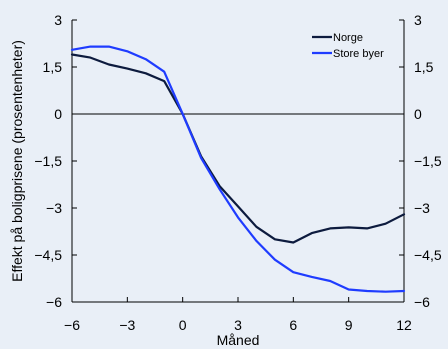 This screenshot has width=448, height=349. I want to click on y-tick-label-left: −6, so click(54, 302).